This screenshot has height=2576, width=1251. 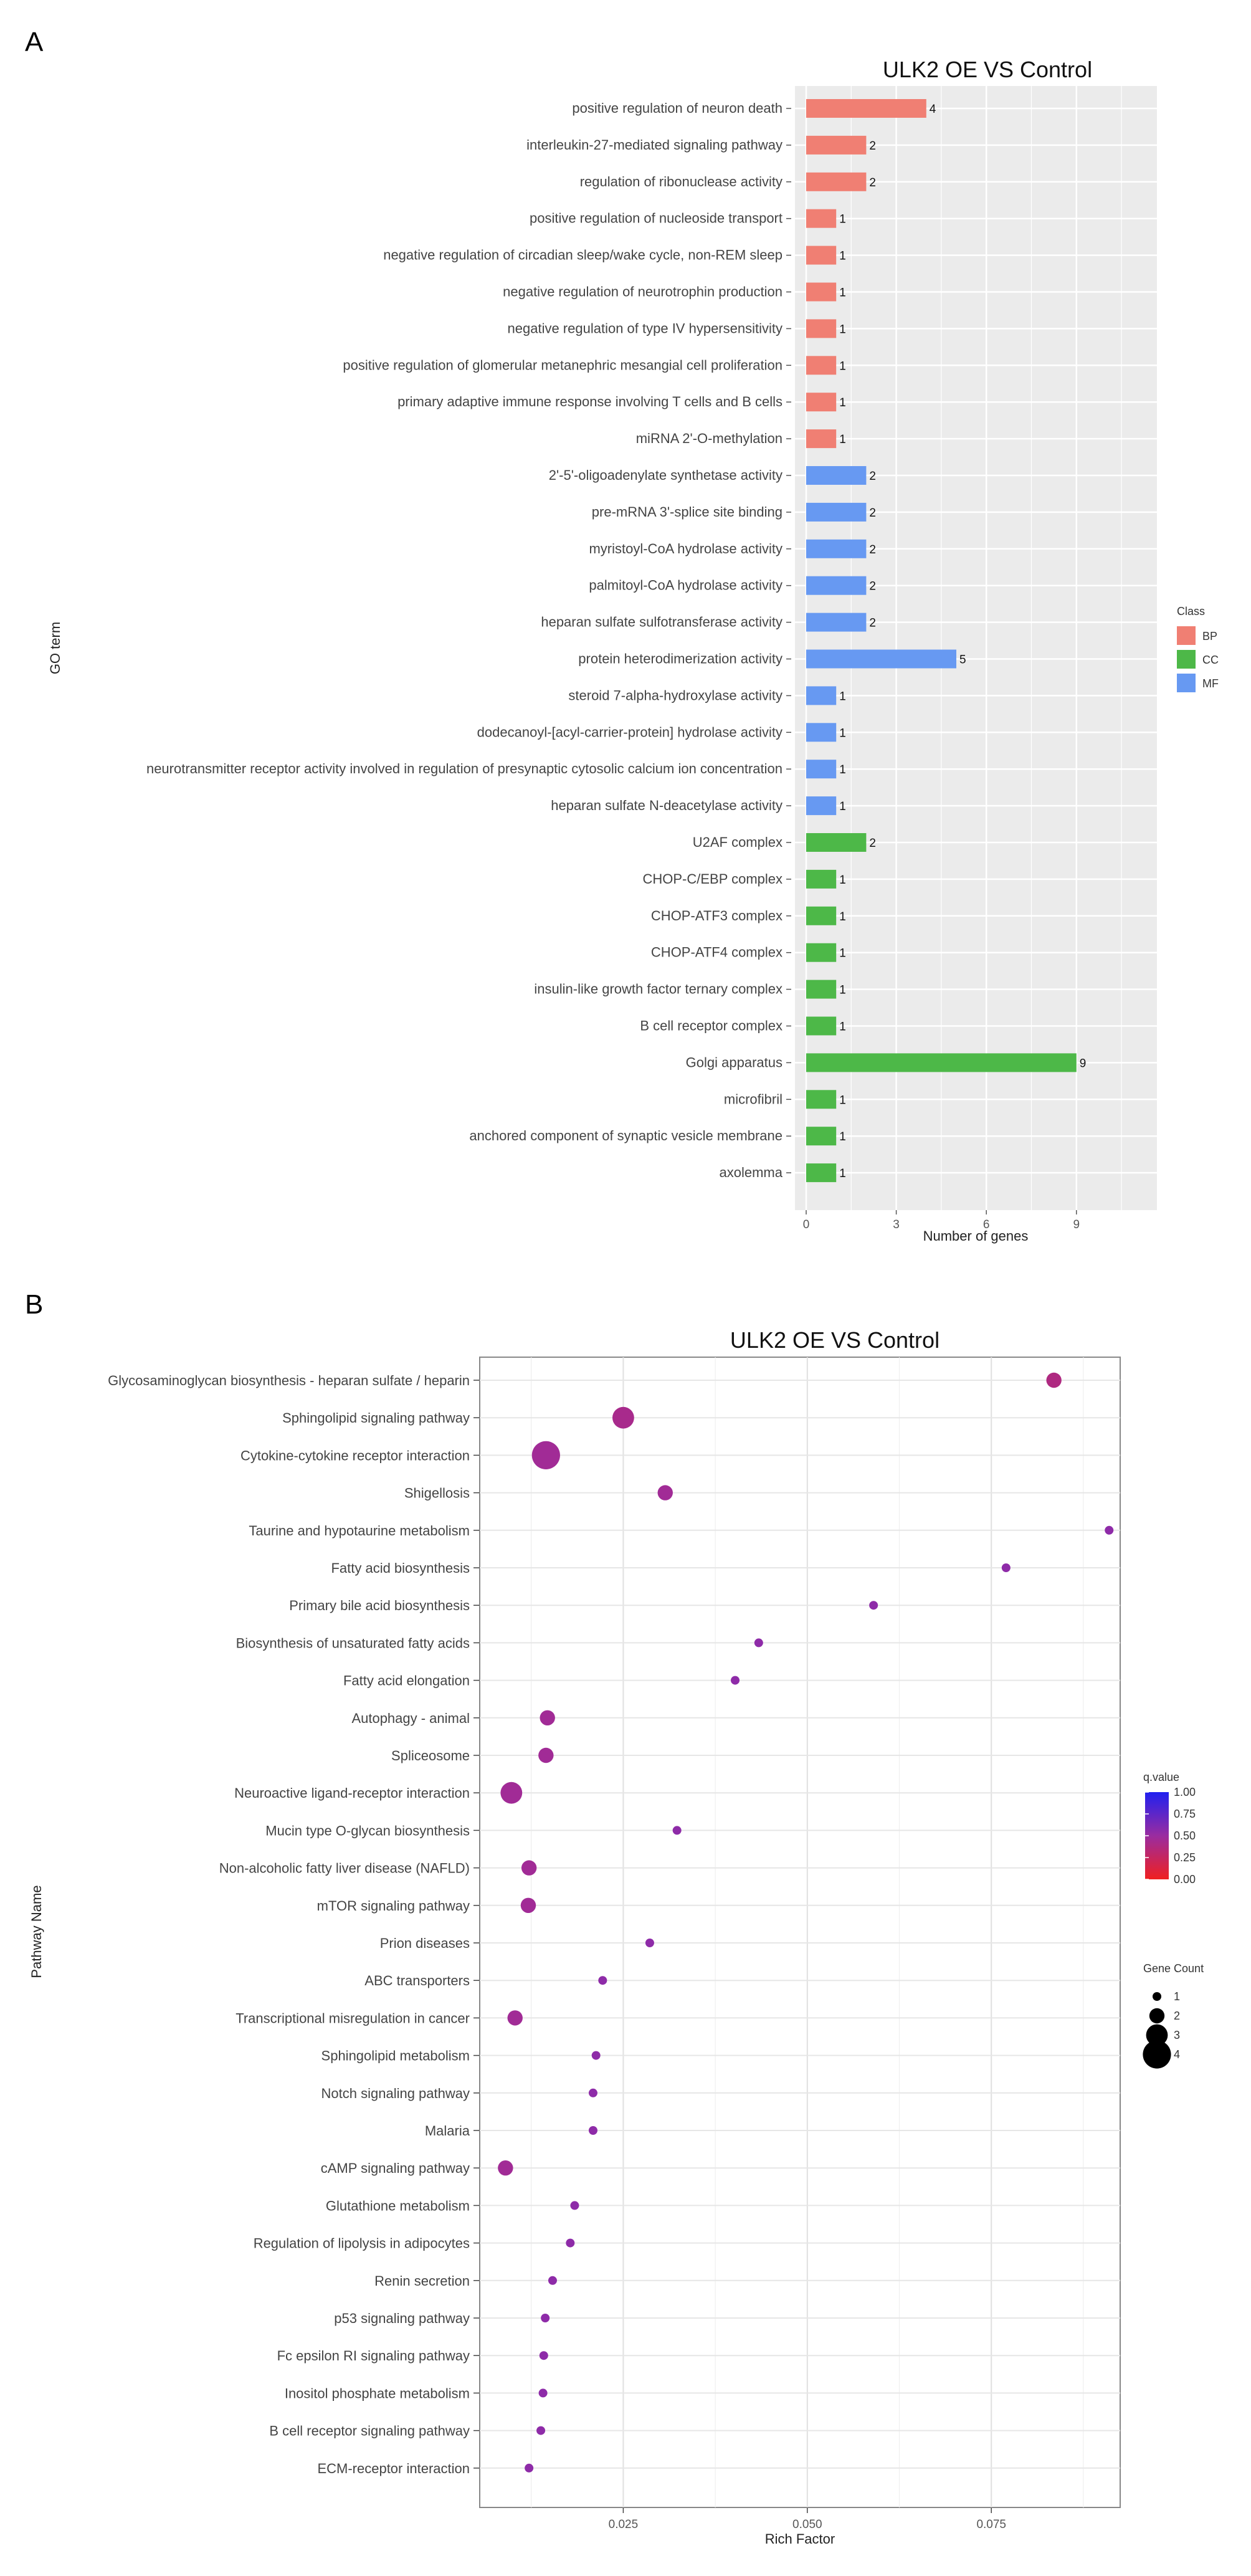 I want to click on panel-b-category-label: Inositol phosphate metabolism, so click(x=377, y=2393).